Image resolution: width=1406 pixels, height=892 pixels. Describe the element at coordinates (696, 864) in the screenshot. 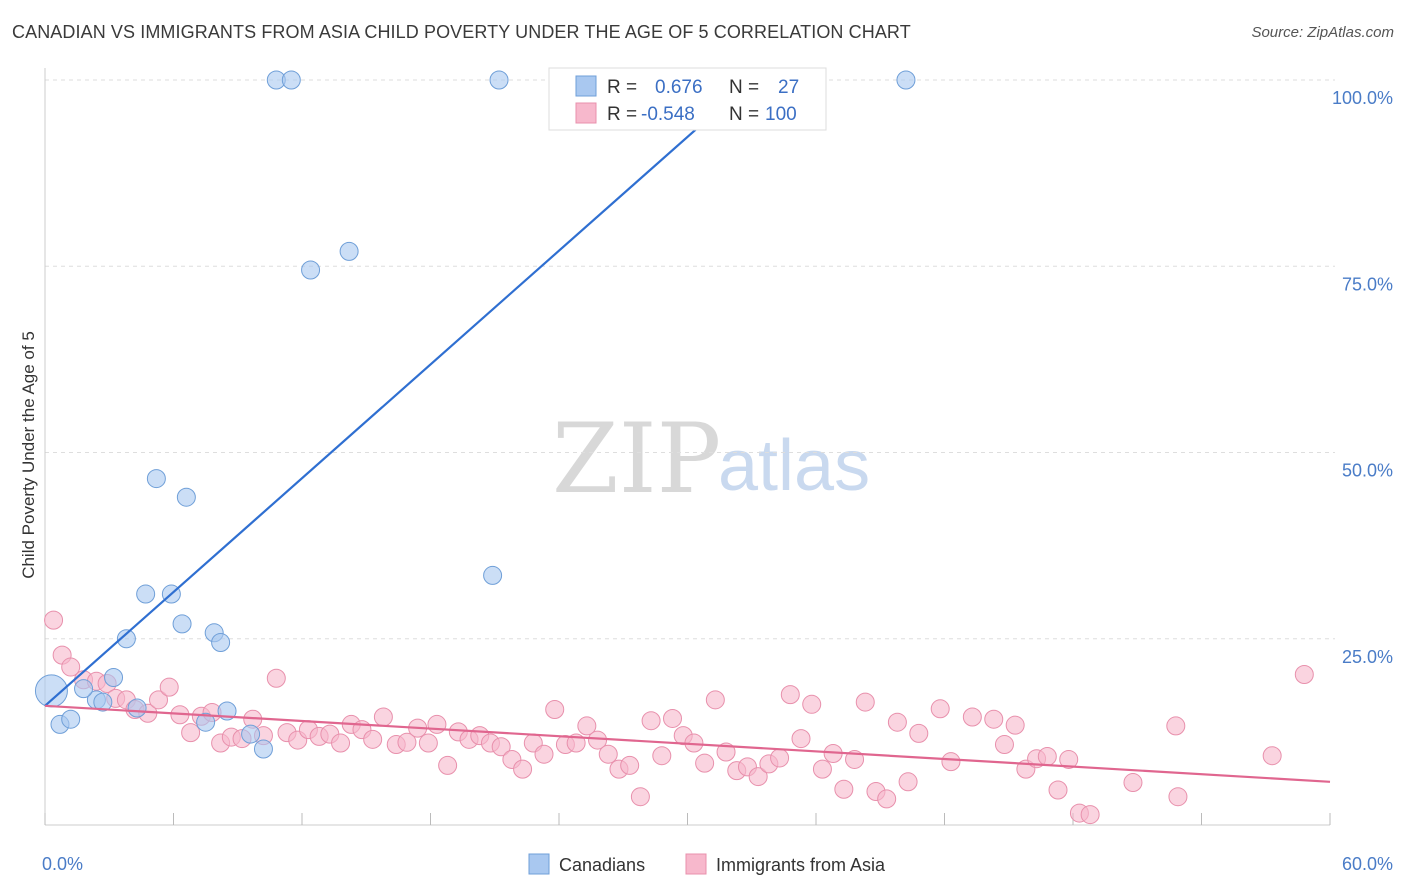

I see `bottom-legend-swatch-asia` at that location.